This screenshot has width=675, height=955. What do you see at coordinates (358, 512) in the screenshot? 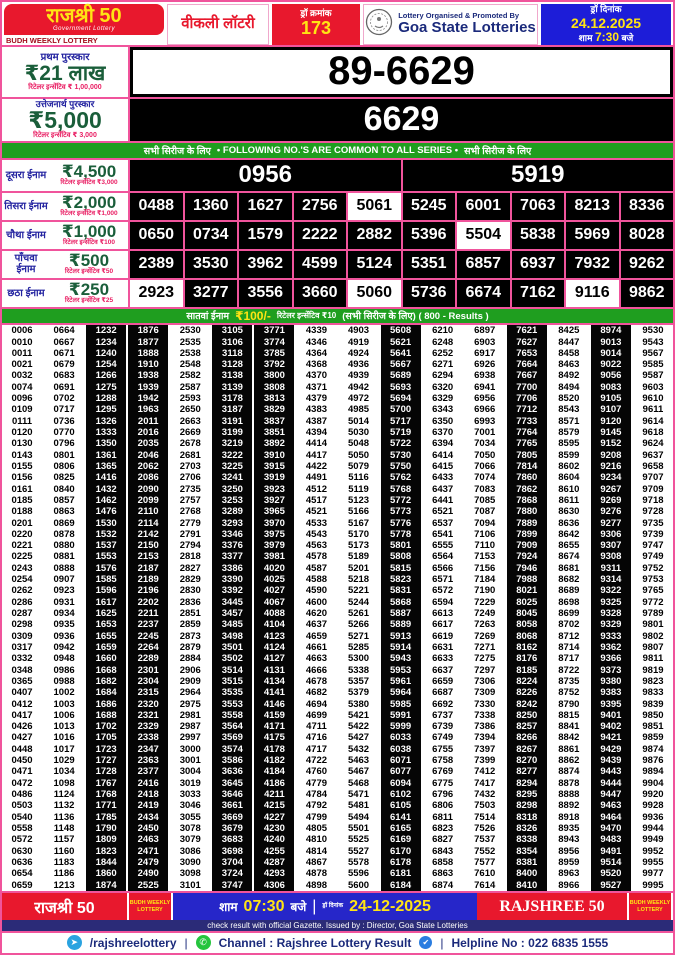
I see `result-number: 5166` at bounding box center [358, 512].